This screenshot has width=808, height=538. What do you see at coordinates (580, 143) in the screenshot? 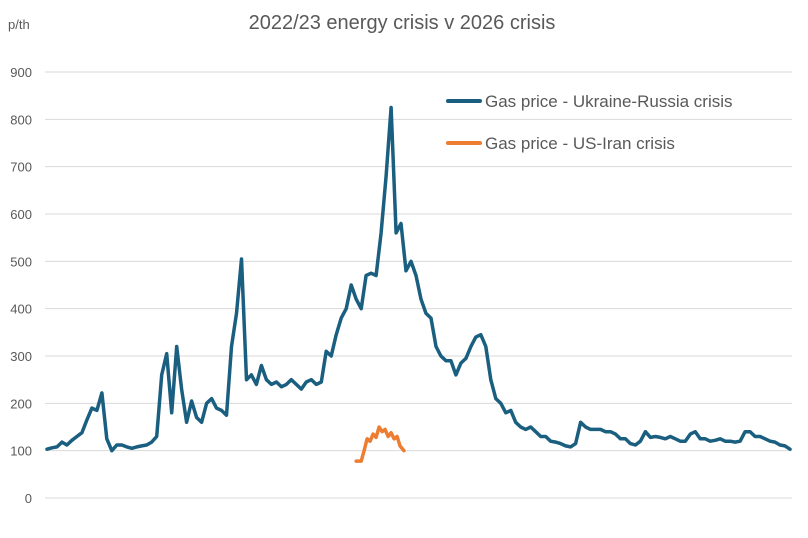
I see `legend-label-us-iran: Gas price - US-Iran crisis` at bounding box center [580, 143].